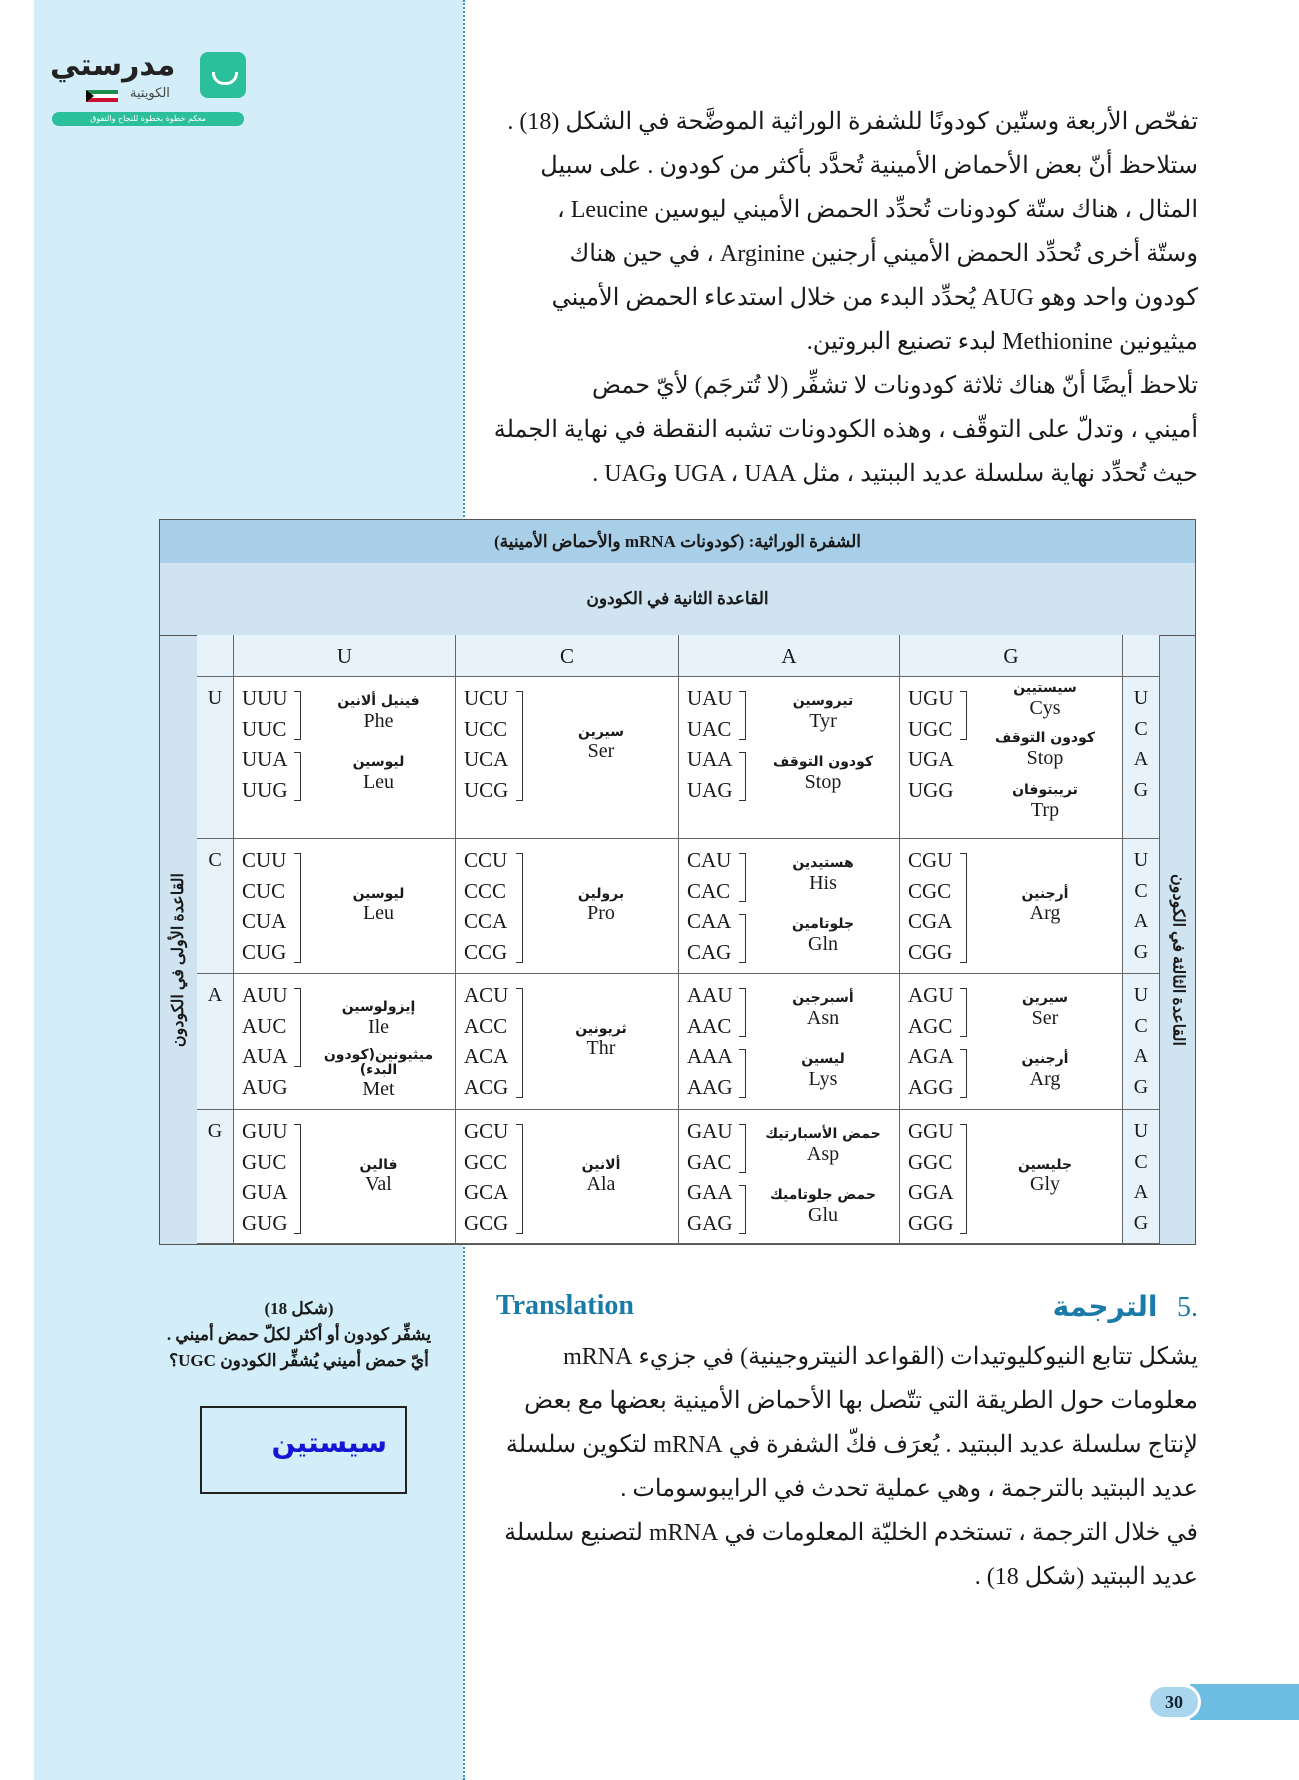  I want to click on codon: AGA, so click(931, 1056).